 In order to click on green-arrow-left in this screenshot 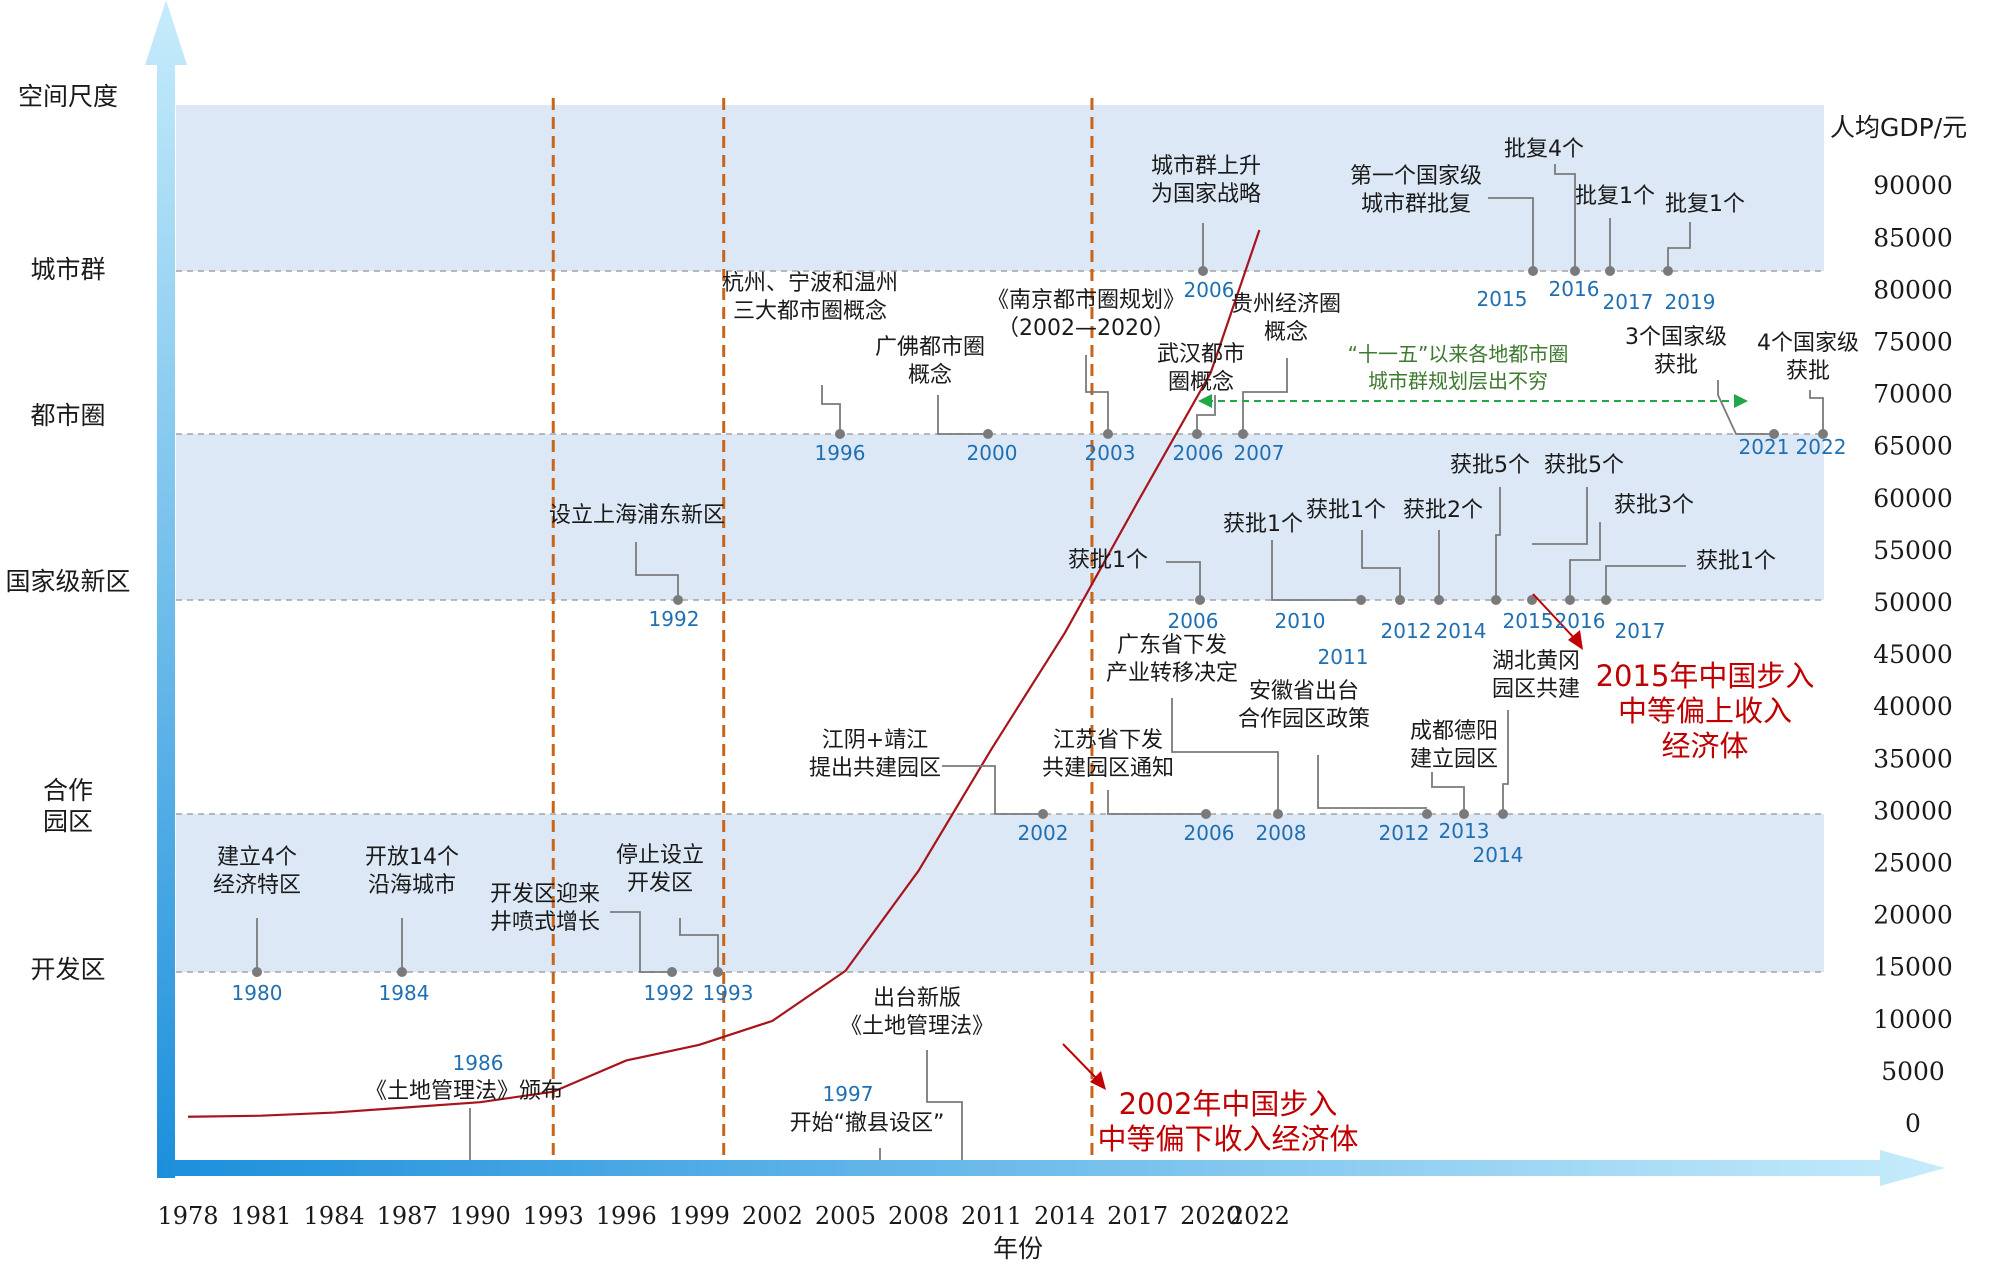, I will do `click(1205, 401)`.